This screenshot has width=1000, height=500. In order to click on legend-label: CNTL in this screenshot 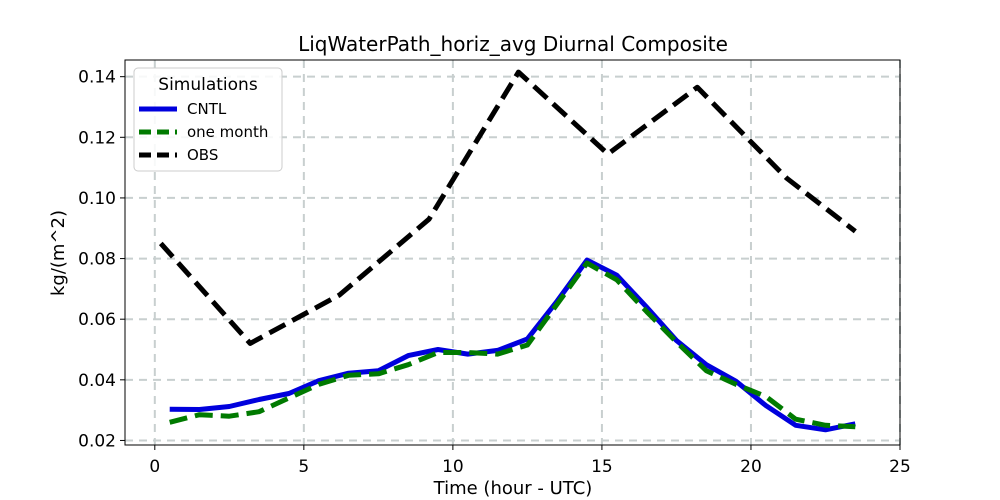, I will do `click(207, 109)`.